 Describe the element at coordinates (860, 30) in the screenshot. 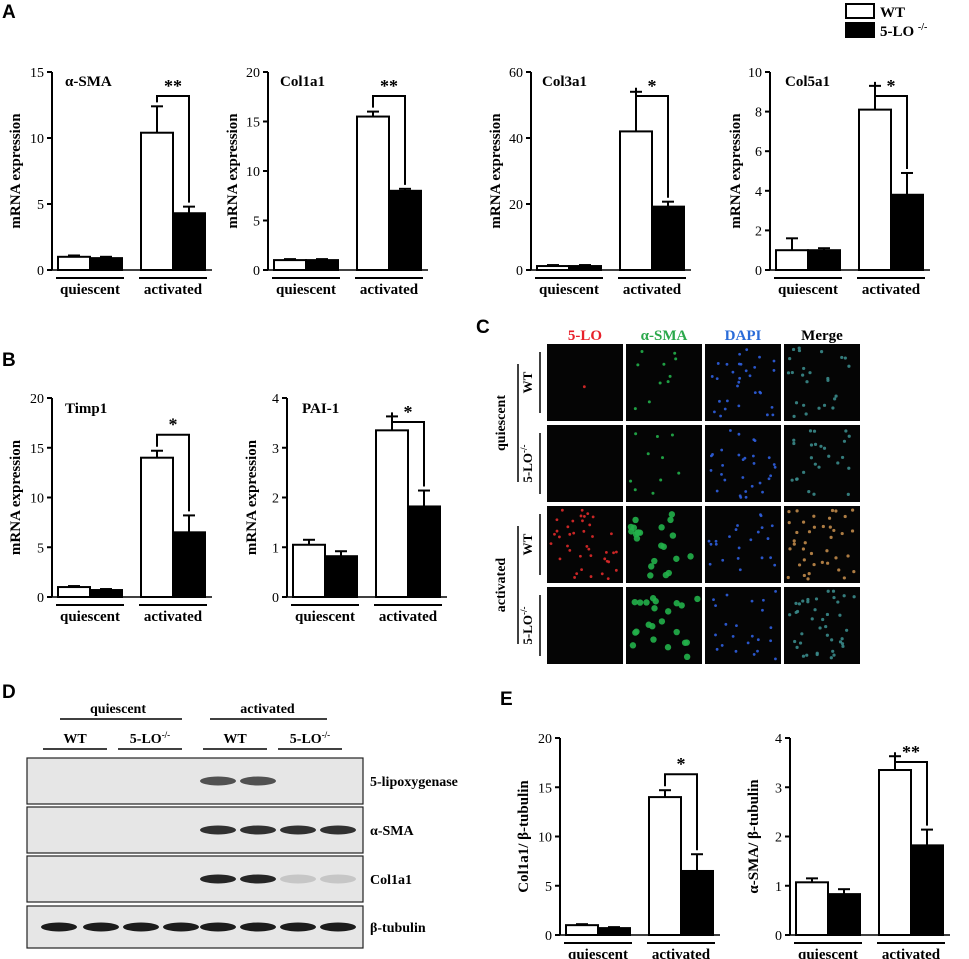

I see `legend-swatch-ko` at that location.